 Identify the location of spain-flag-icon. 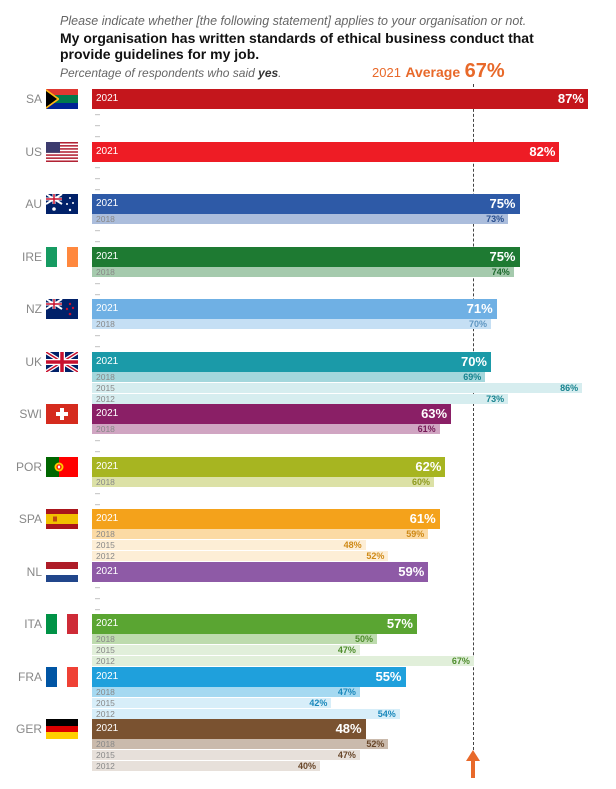
(62, 519).